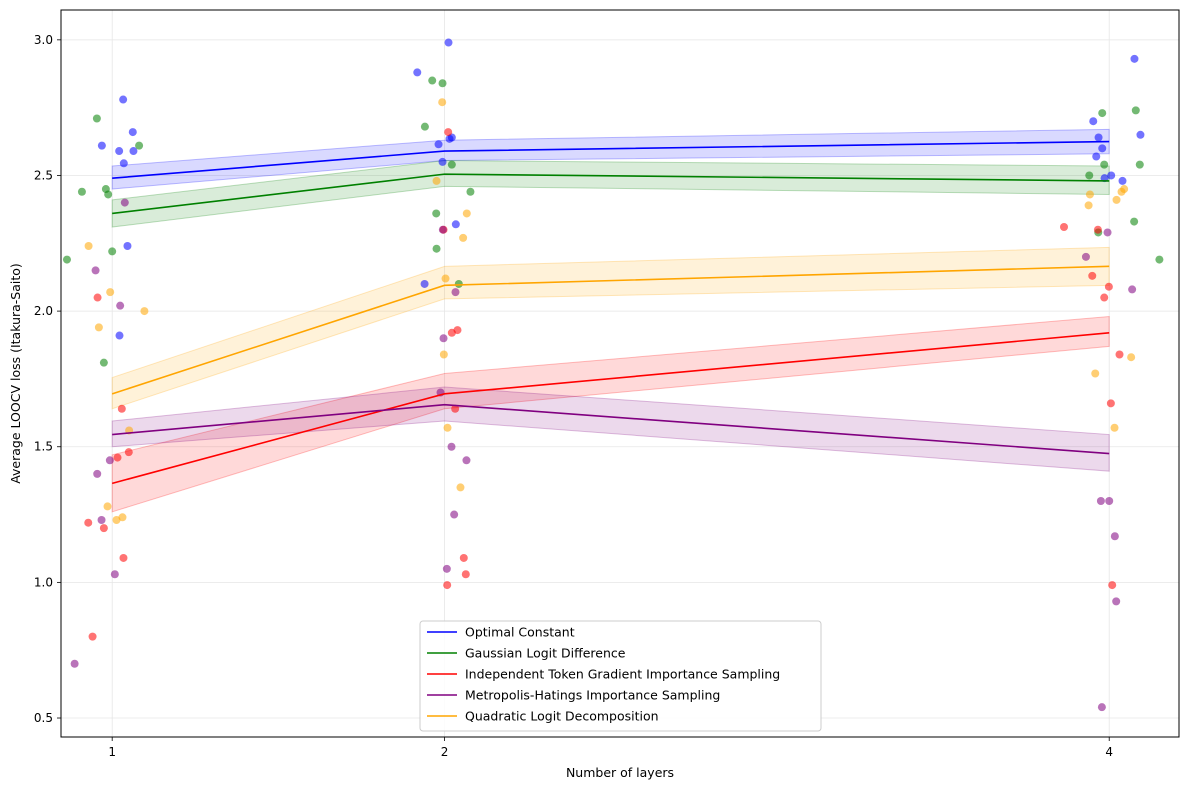  What do you see at coordinates (592, 695) in the screenshot?
I see `legend-label: Metropolis-Hatings Importance Sampling` at bounding box center [592, 695].